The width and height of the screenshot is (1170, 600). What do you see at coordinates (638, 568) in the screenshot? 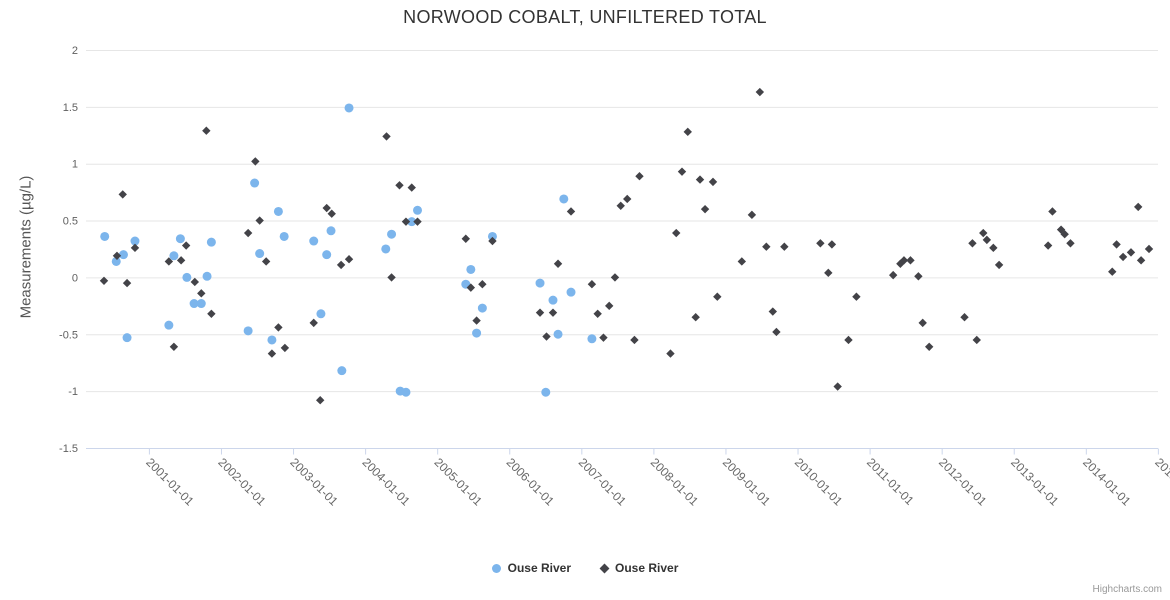
I see `legend-item-ouse-river-2: Ouse River` at bounding box center [638, 568].